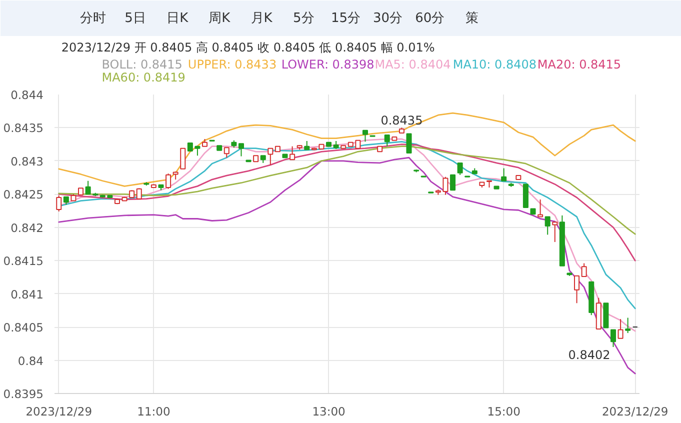 This screenshot has height=423, width=681. I want to click on y-tick-label: 0.842, so click(27, 227).